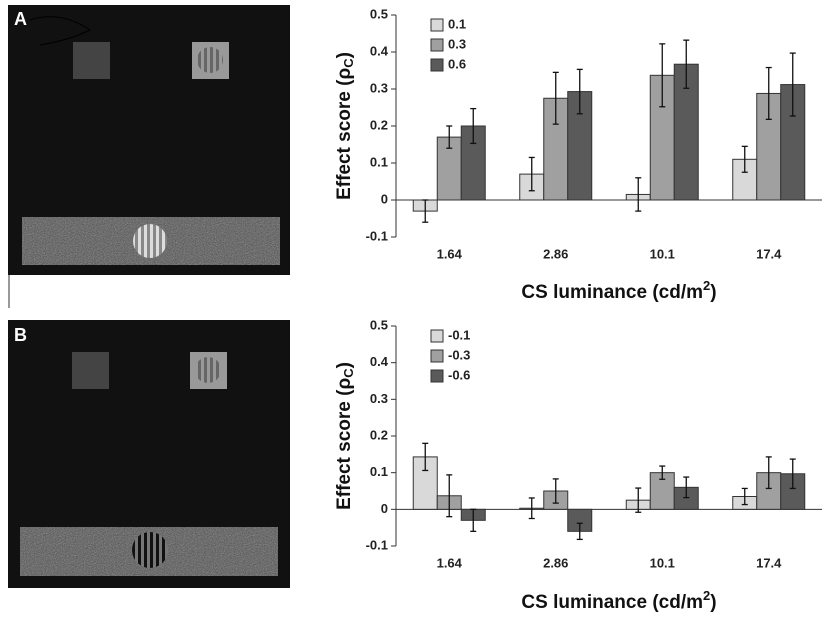 The width and height of the screenshot is (829, 619). What do you see at coordinates (459, 374) in the screenshot?
I see `legend-label: -0.6` at bounding box center [459, 374].